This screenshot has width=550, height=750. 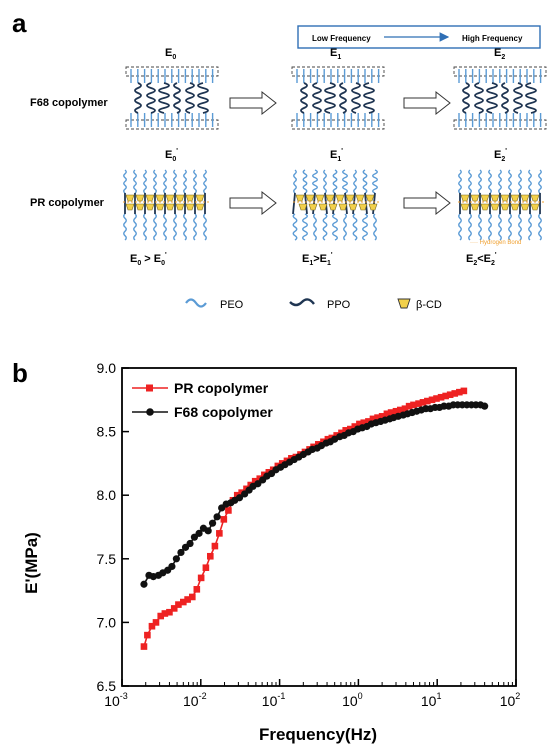 I want to click on f68-structure-diagrams, so click(x=336, y=98).